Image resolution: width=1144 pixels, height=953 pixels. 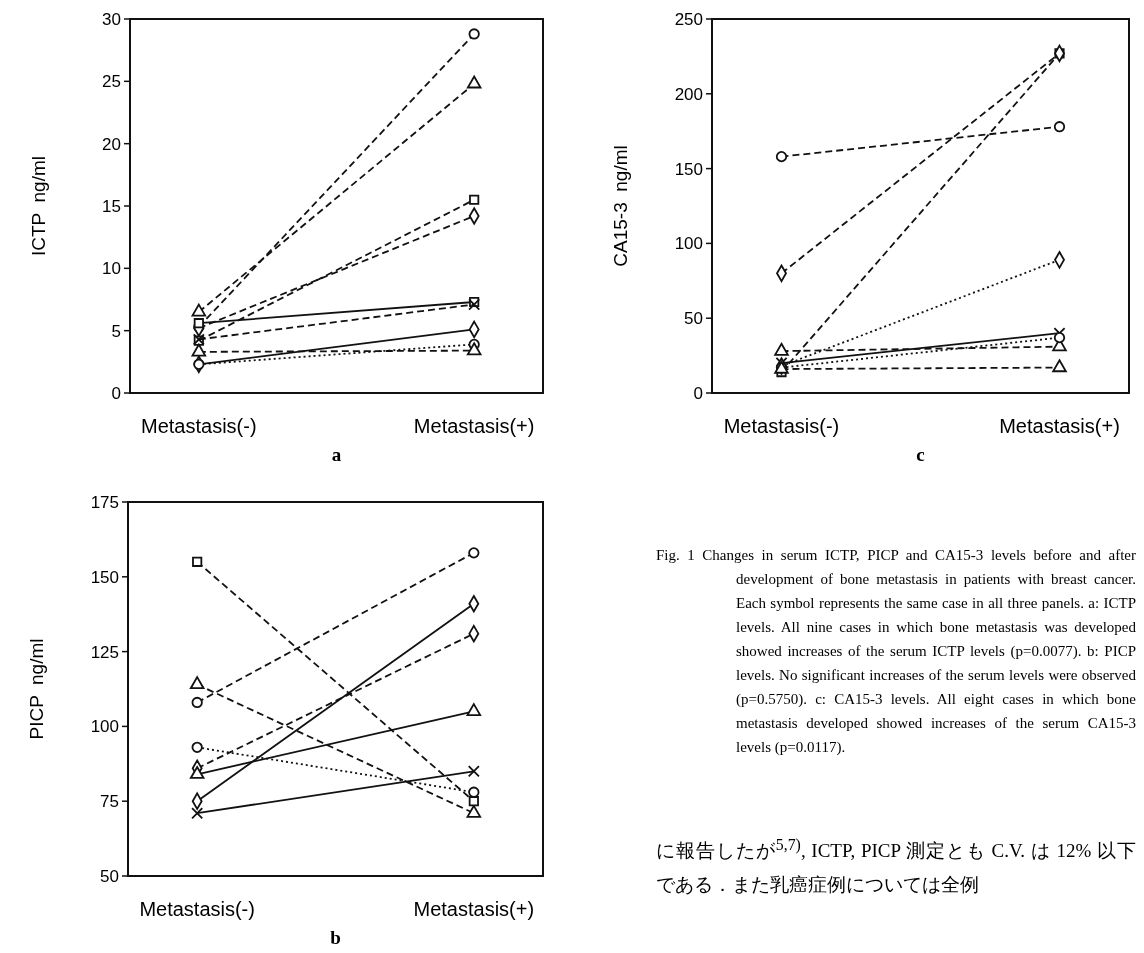 What do you see at coordinates (688, 19) in the screenshot?
I see `y-tick-label: 250` at bounding box center [688, 19].